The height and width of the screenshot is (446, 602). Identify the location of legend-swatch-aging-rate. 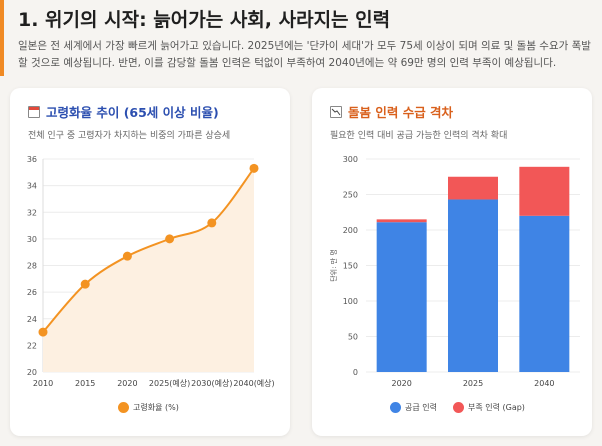
(123, 407).